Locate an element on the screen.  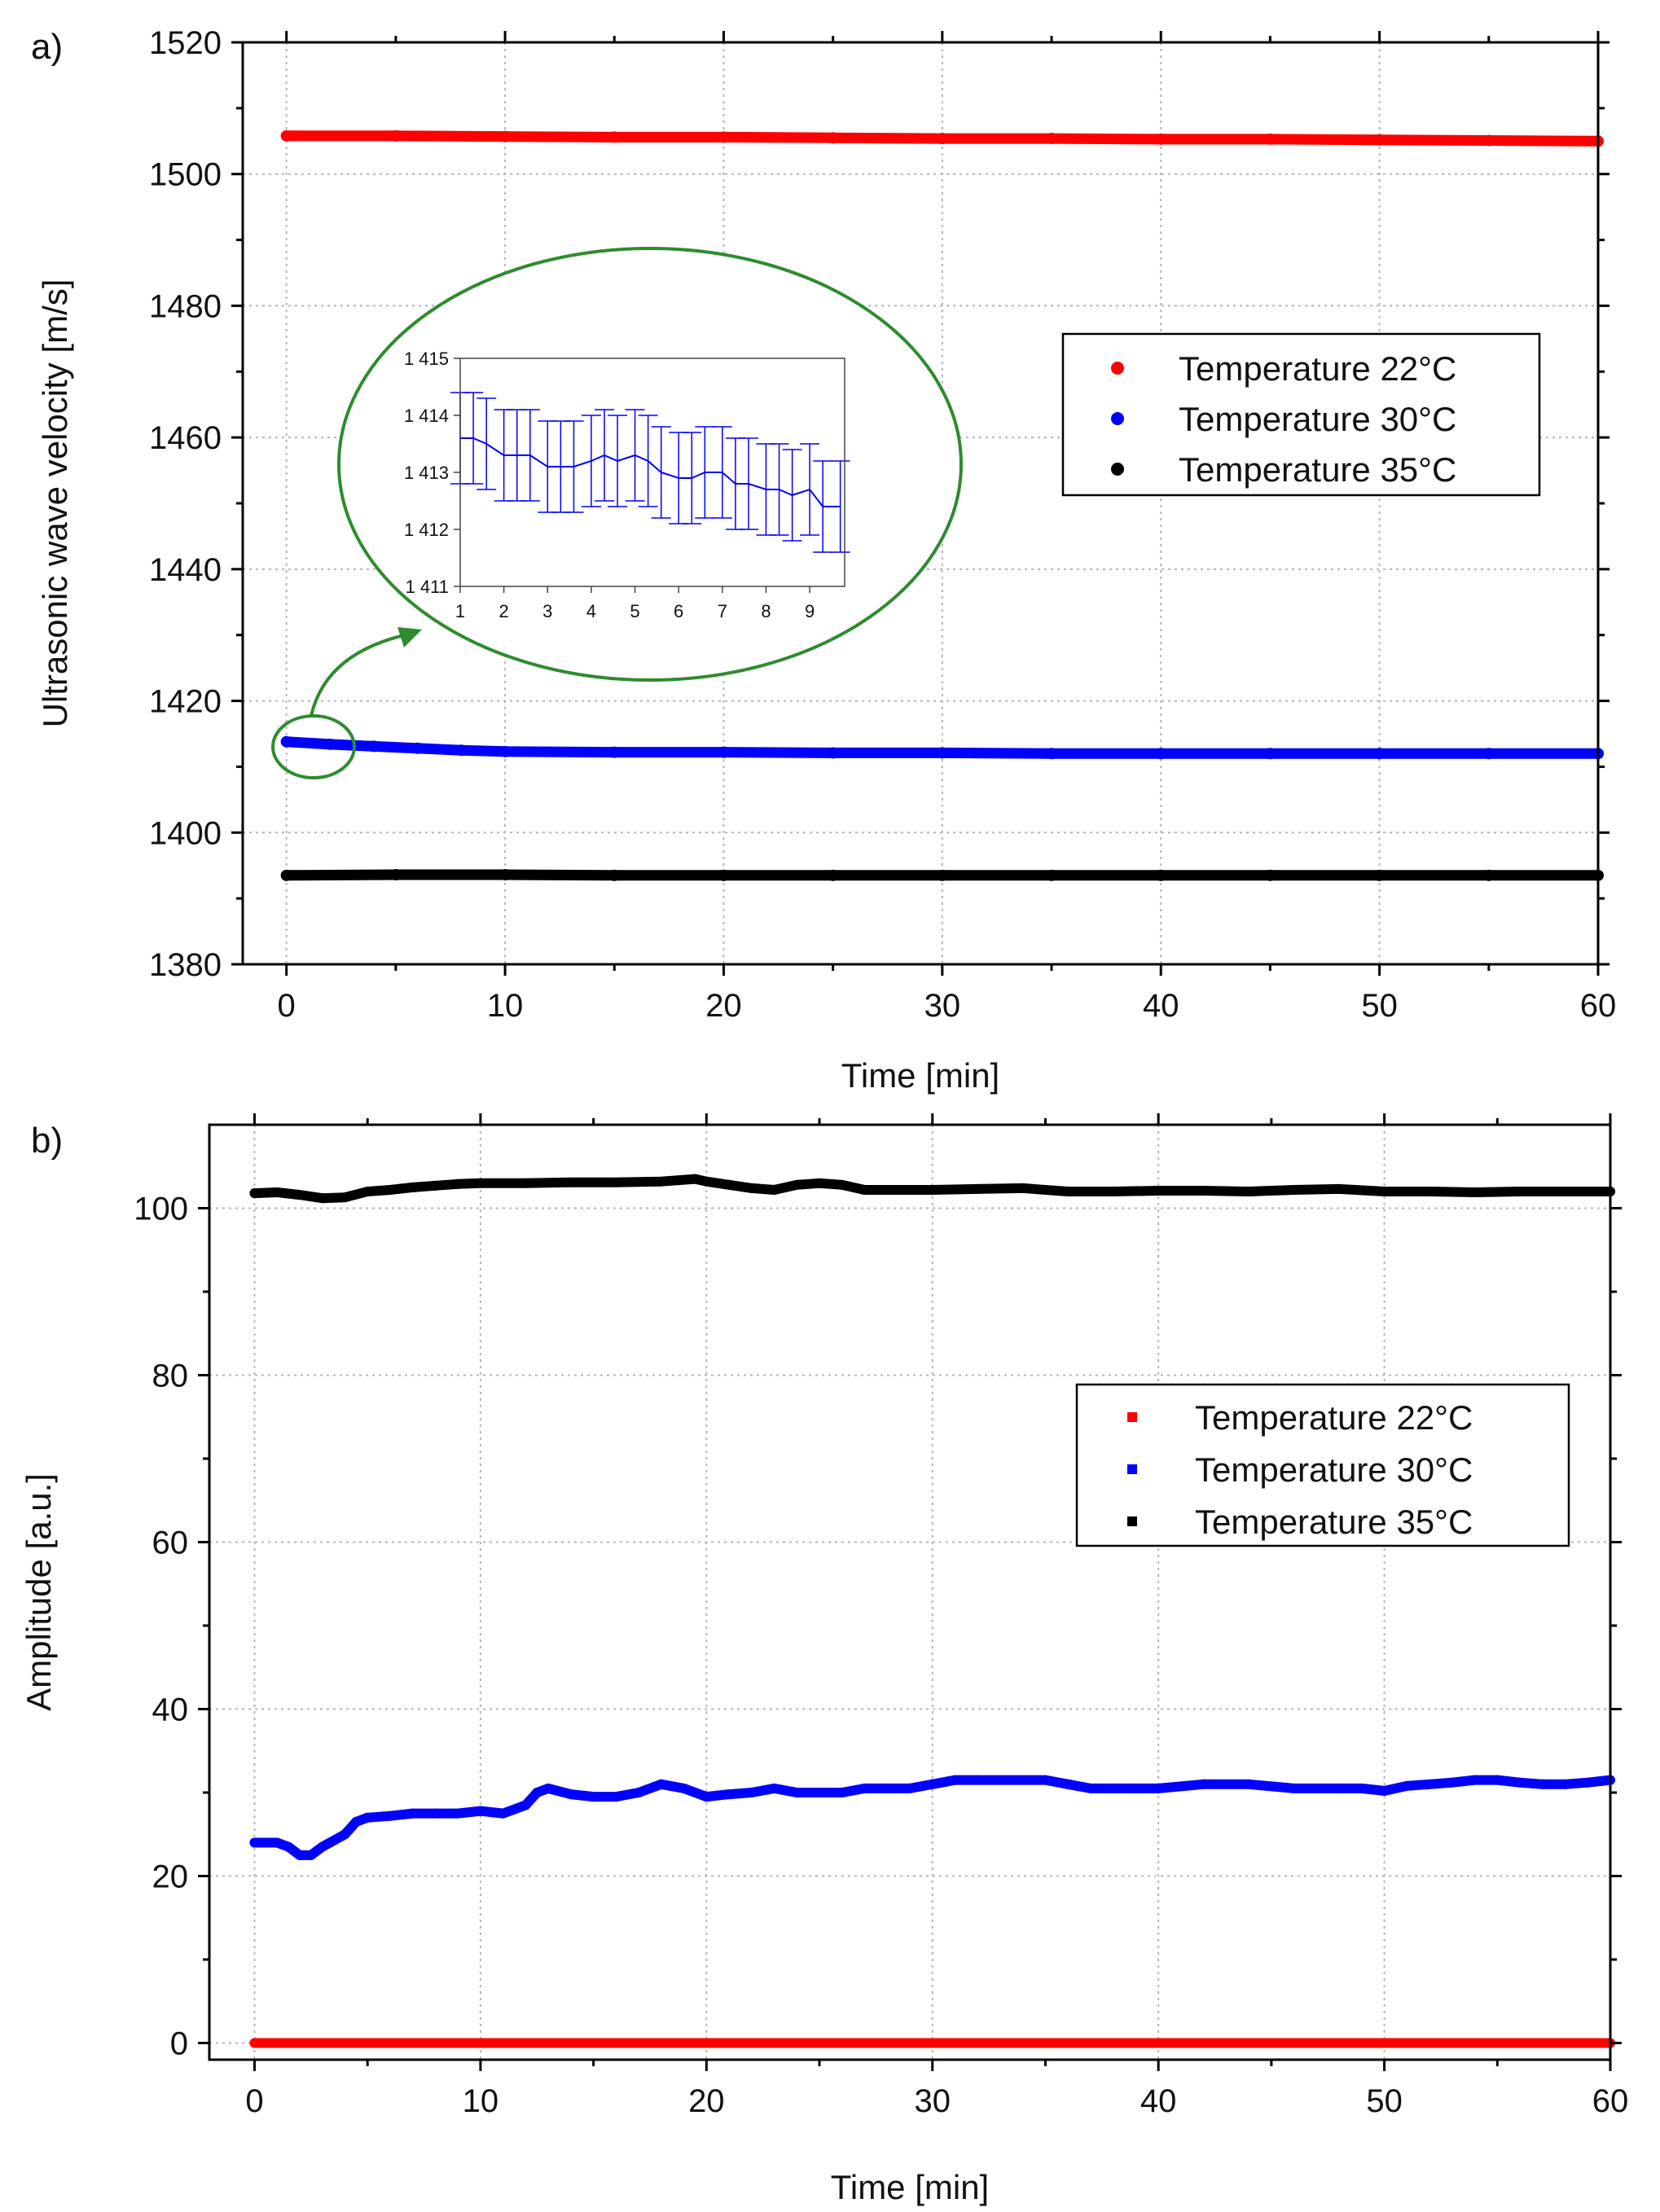
y-tick-label: 80 is located at coordinates (170, 1376).